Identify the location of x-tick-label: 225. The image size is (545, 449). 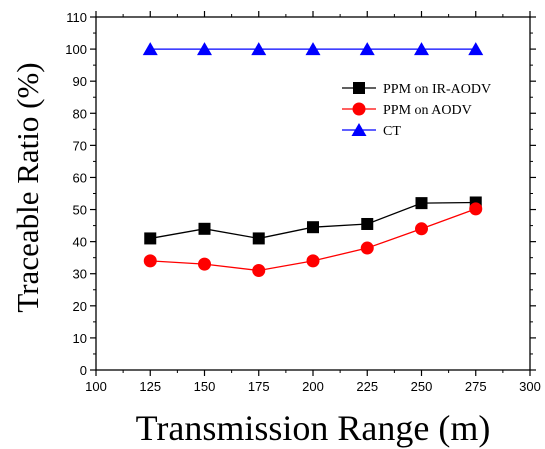
(367, 386).